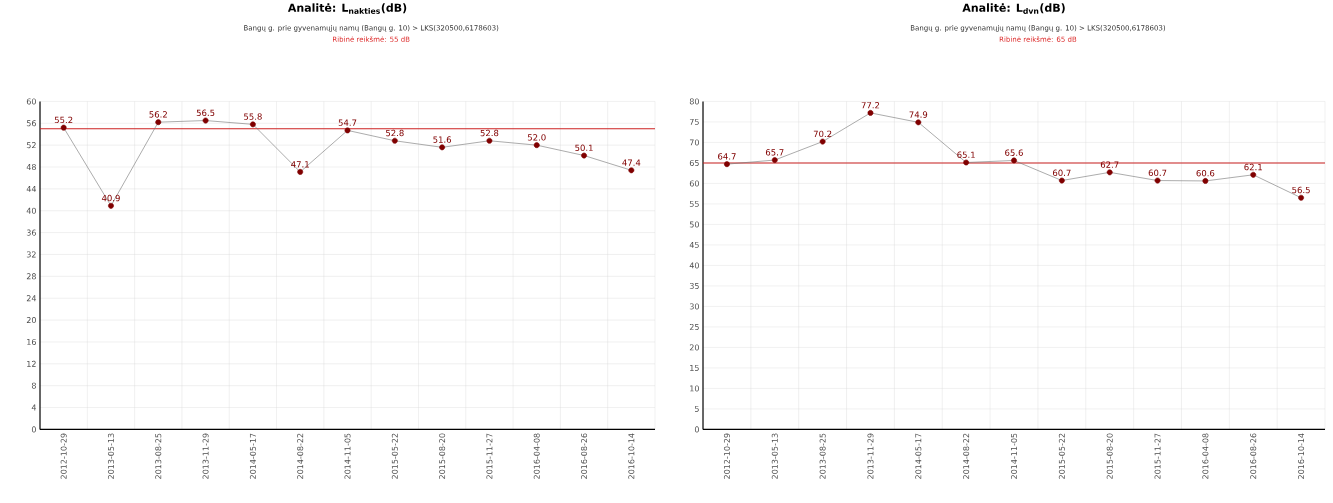 Image resolution: width=1333 pixels, height=503 pixels. What do you see at coordinates (697, 408) in the screenshot?
I see `y-tick-label: 5` at bounding box center [697, 408].